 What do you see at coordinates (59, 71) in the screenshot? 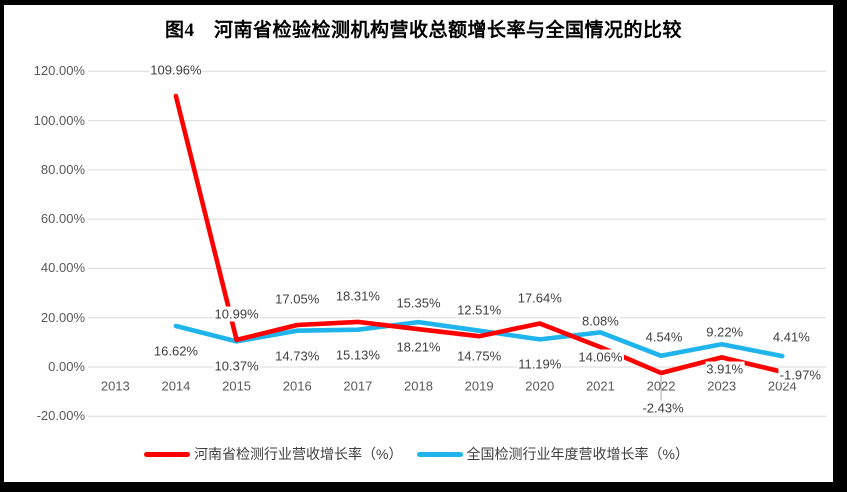
I see `y-axis-tick-label: 120.00%` at bounding box center [59, 71].